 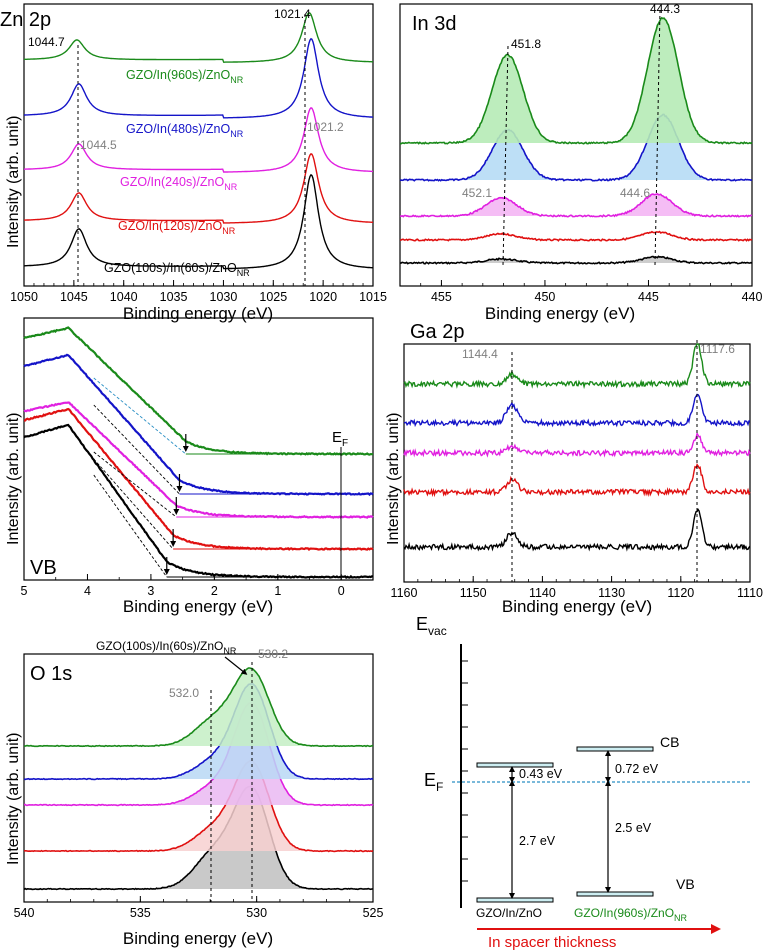 I want to click on zn2p-tick-label-4: 1030, so click(x=224, y=297).